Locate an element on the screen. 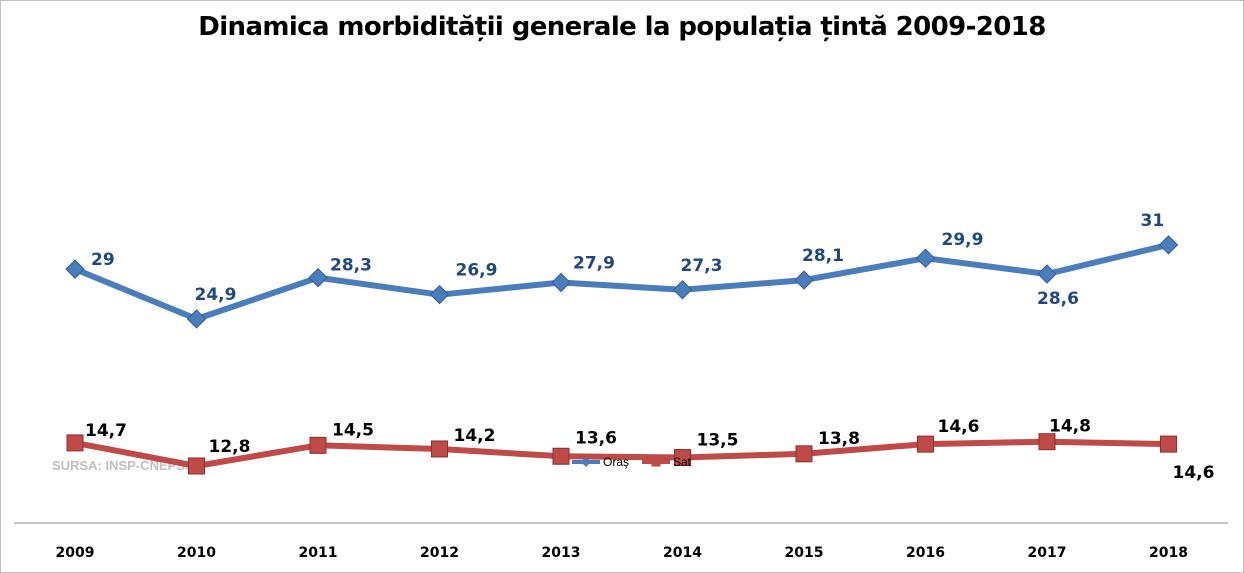 The image size is (1244, 573). data-point-sat-2010 is located at coordinates (196, 466).